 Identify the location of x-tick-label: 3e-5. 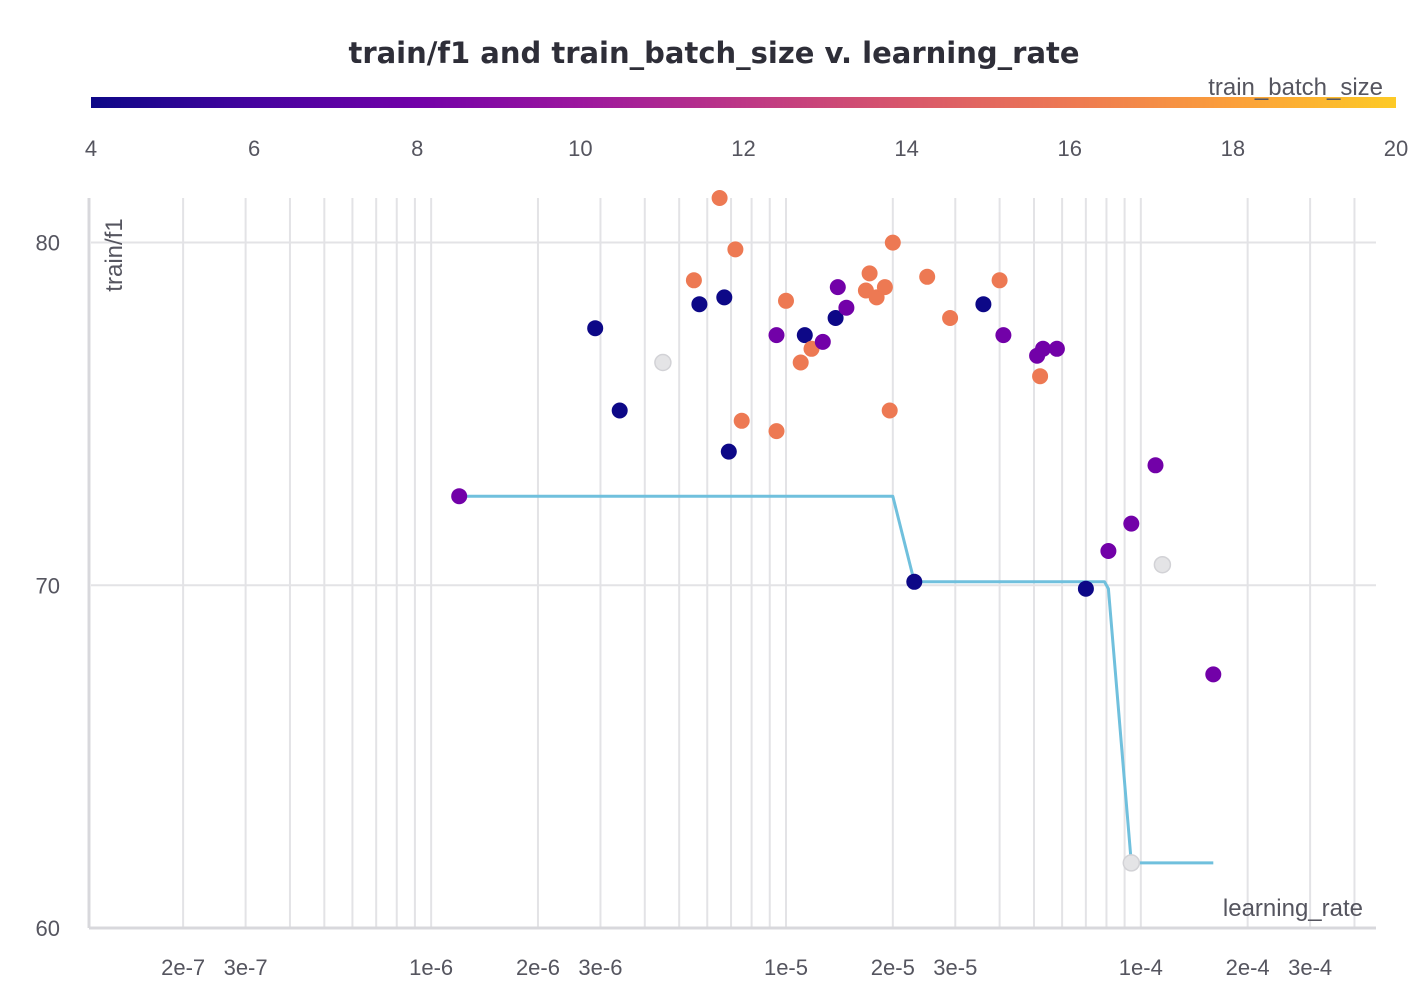
(955, 967).